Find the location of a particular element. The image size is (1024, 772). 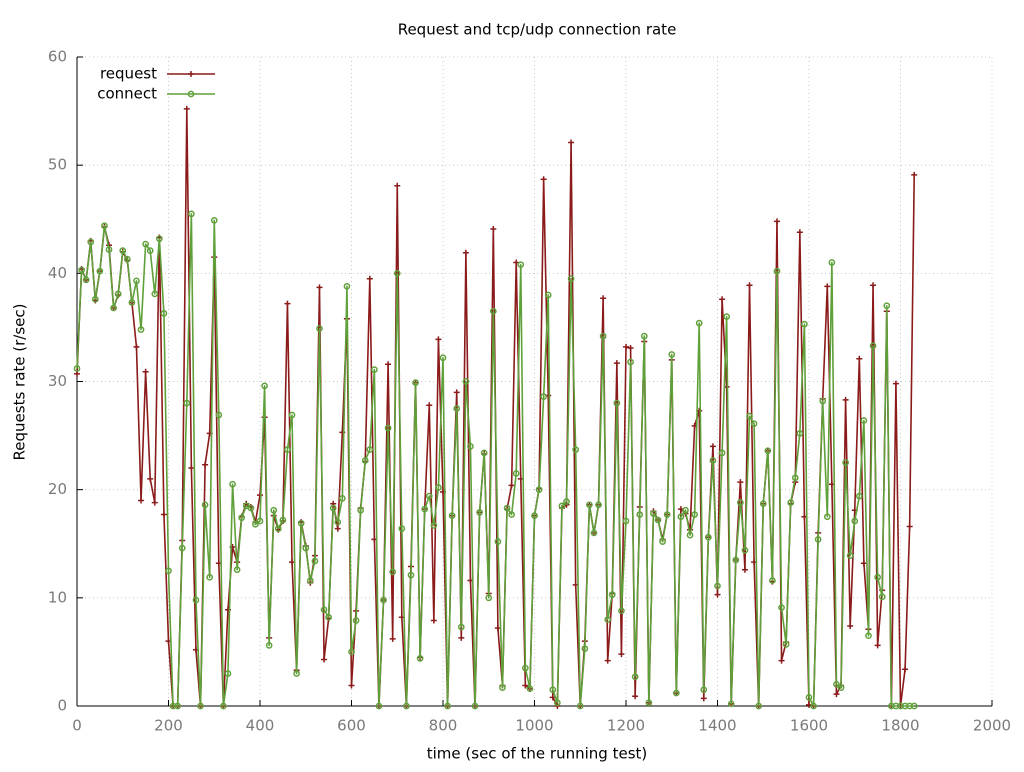

legend-marker is located at coordinates (191, 74).